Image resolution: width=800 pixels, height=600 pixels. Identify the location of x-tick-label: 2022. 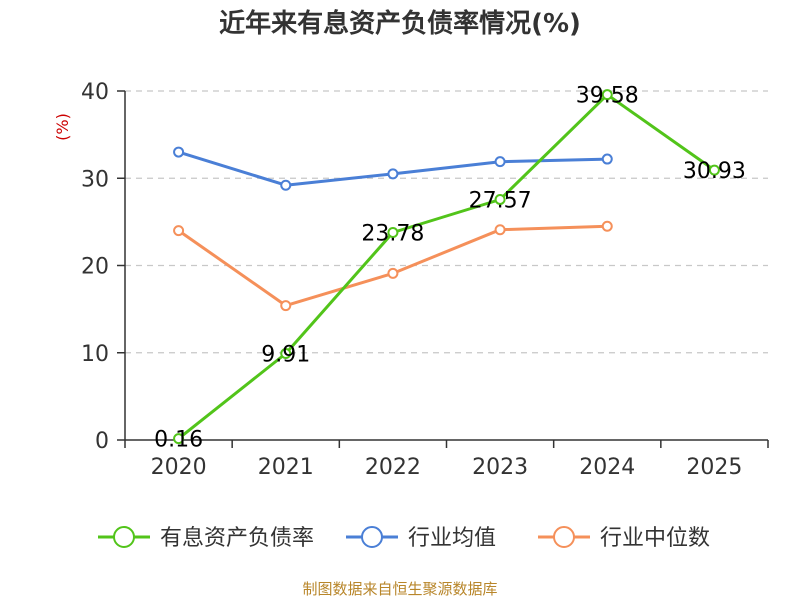
(393, 467).